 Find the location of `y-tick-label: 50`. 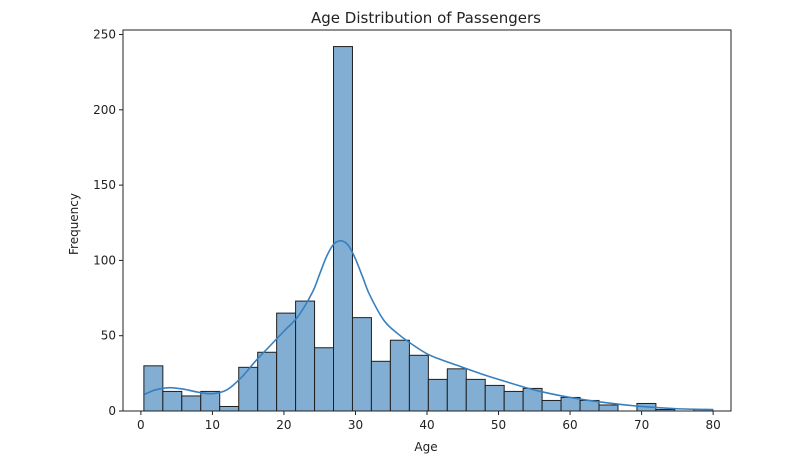

y-tick-label: 50 is located at coordinates (108, 336).